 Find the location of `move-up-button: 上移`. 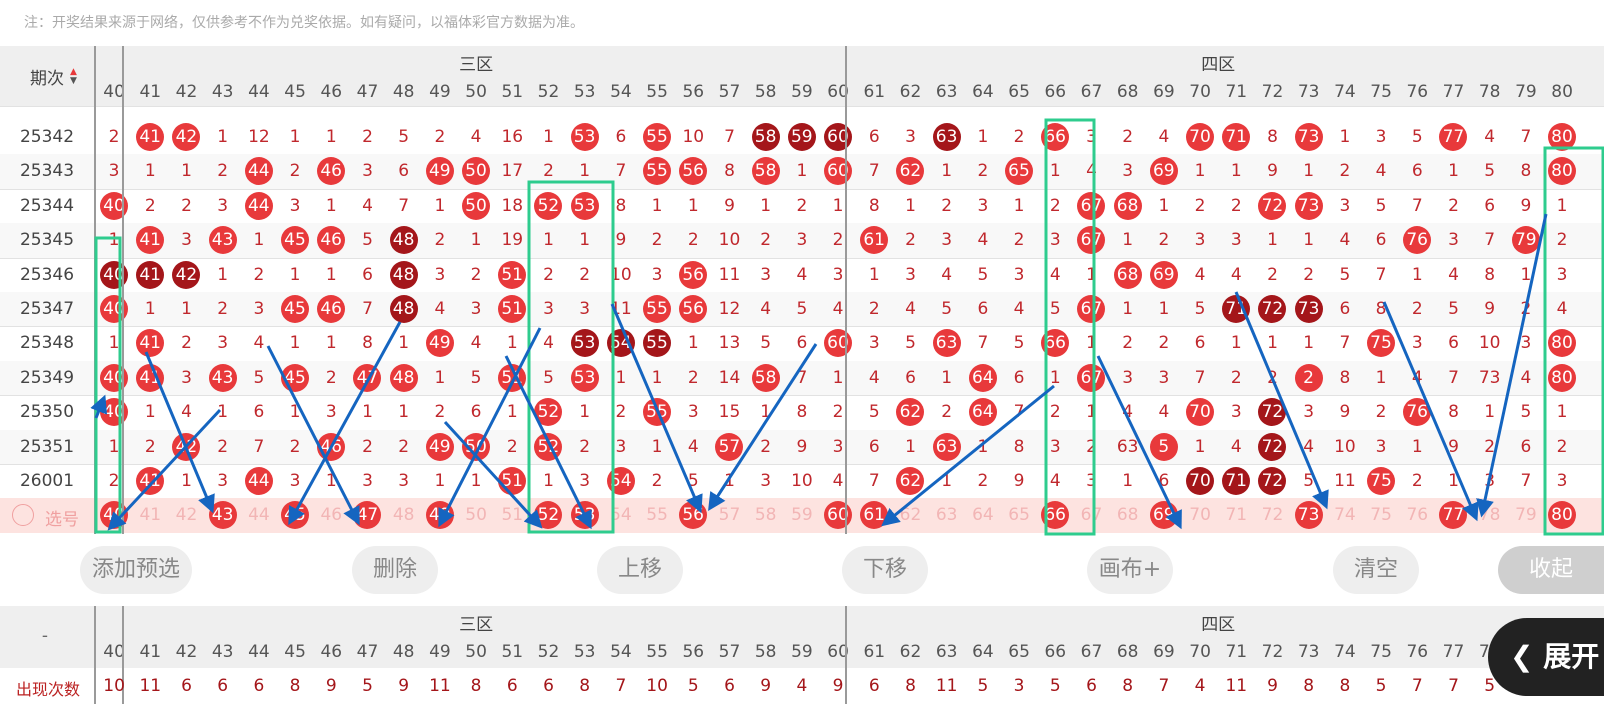

move-up-button: 上移 is located at coordinates (640, 570).